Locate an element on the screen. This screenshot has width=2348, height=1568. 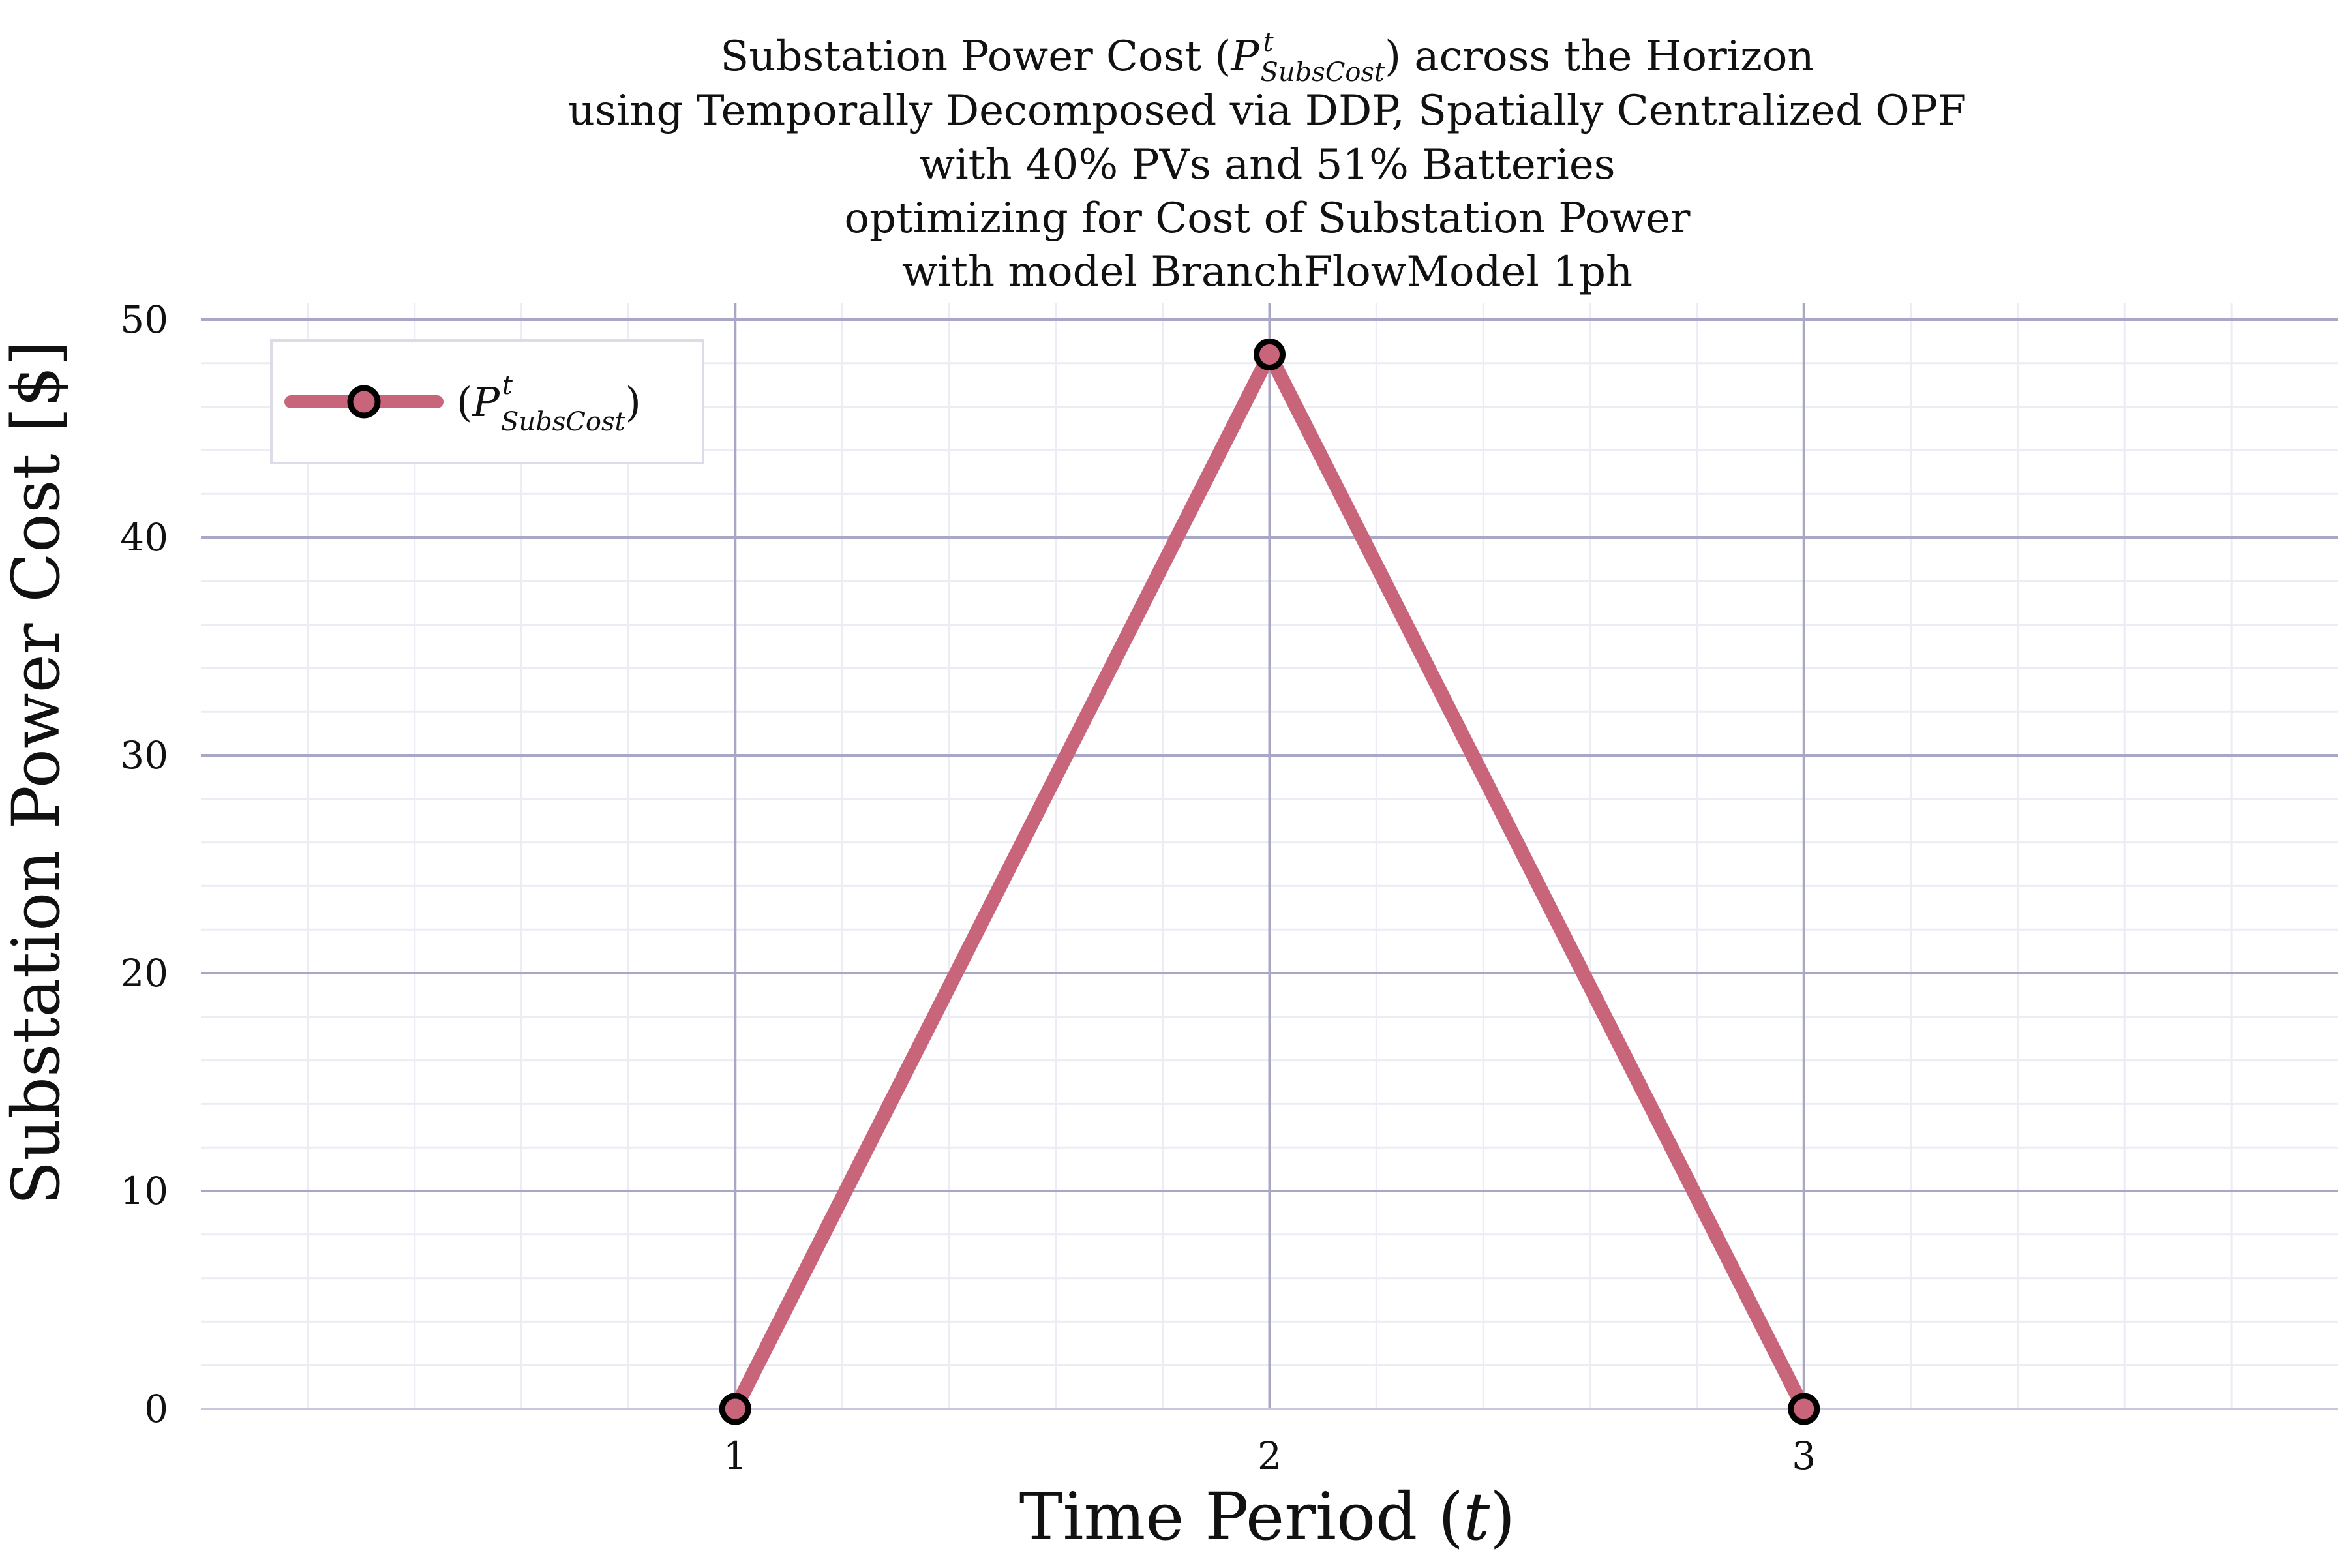
x-tick-label: 3 is located at coordinates (1804, 1456).